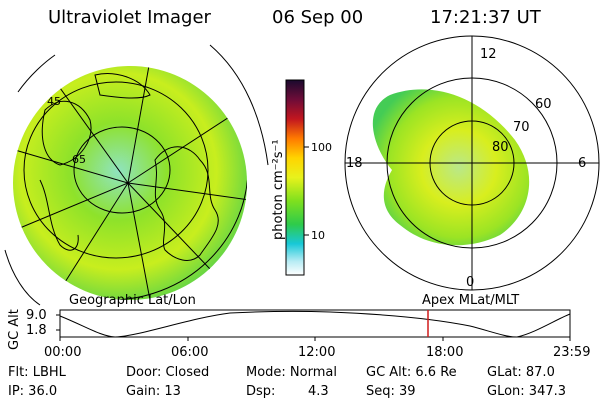 This screenshot has height=400, width=600. I want to click on altitude-curve, so click(315, 324).